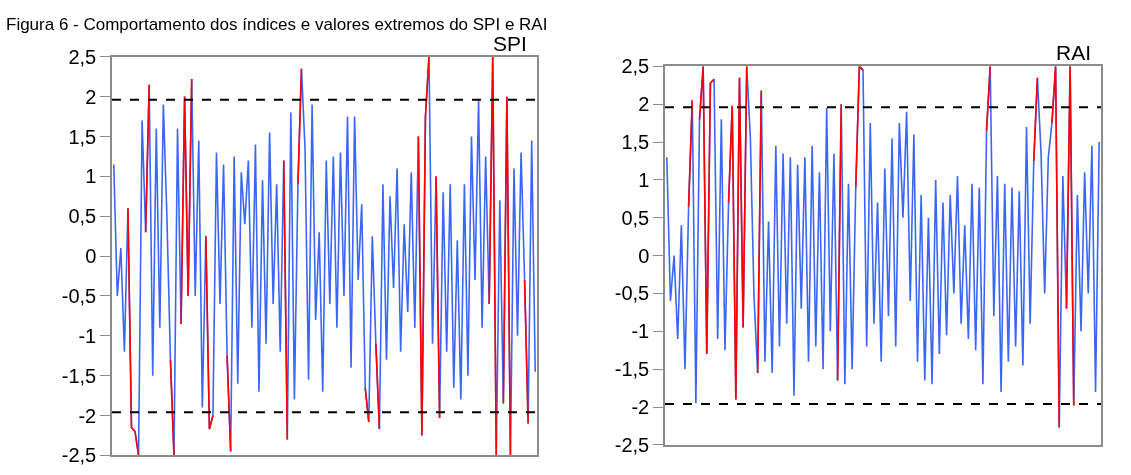  What do you see at coordinates (1074, 52) in the screenshot?
I see `chart-title: RAI` at bounding box center [1074, 52].